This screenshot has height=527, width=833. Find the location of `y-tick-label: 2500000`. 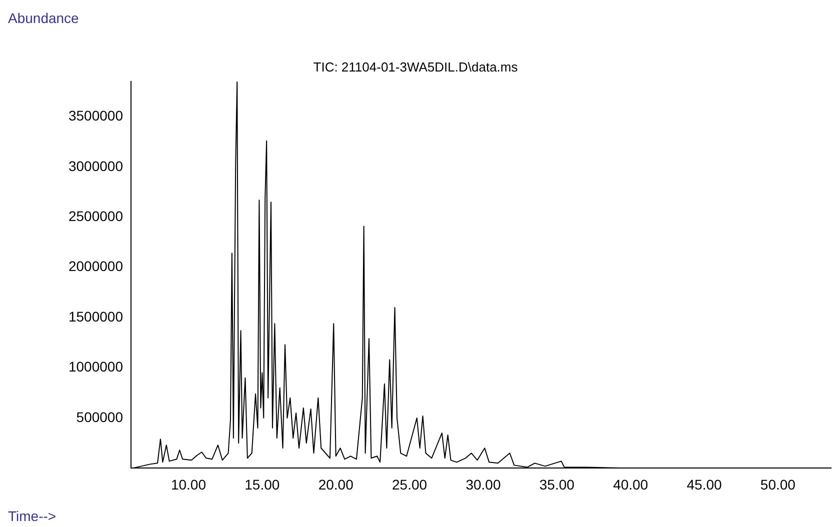

y-tick-label: 2500000 is located at coordinates (96, 216).